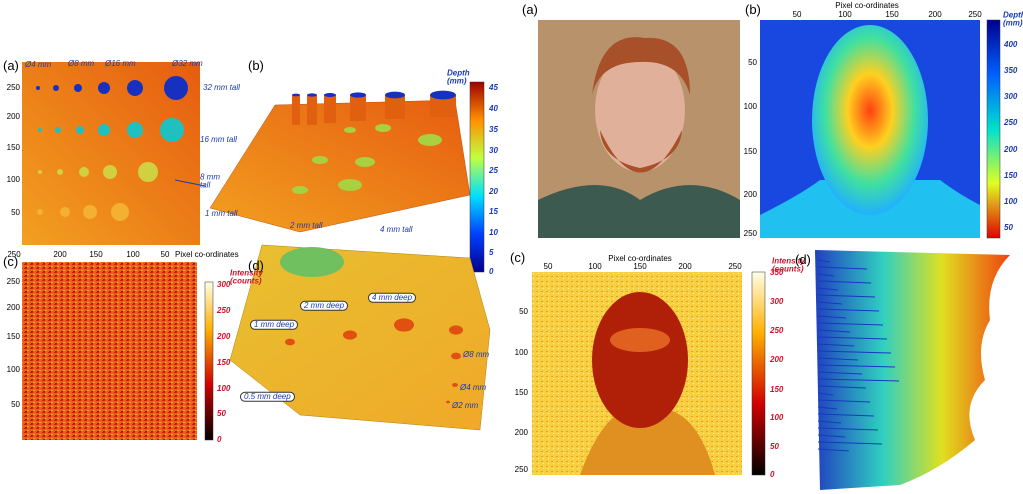 The height and width of the screenshot is (494, 1023). What do you see at coordinates (750, 106) in the screenshot?
I see `y-tick-label: 100` at bounding box center [750, 106].